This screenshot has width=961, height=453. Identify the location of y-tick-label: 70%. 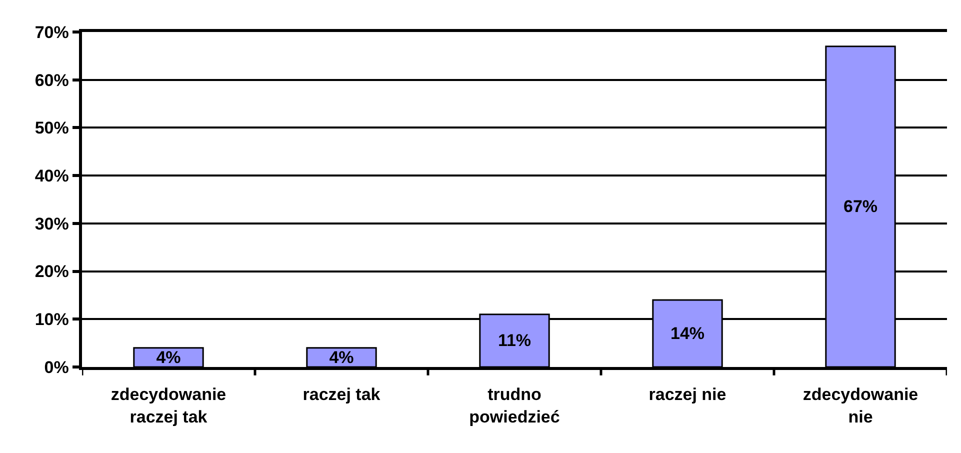
(51, 32).